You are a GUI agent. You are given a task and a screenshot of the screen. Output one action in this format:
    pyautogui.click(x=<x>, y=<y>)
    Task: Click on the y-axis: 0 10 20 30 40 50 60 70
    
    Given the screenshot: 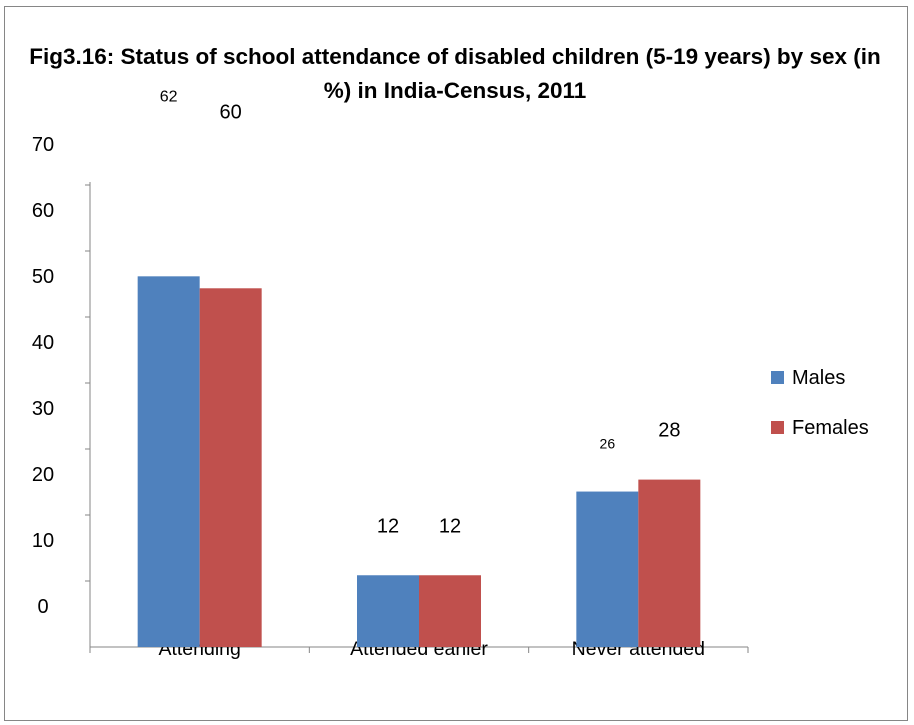 What is the action you would take?
    pyautogui.click(x=61, y=390)
    